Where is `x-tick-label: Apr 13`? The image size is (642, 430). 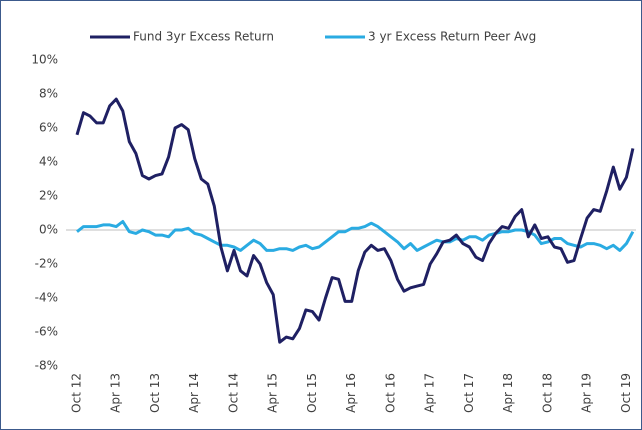
x-tick-label: Apr 13 is located at coordinates (116, 393).